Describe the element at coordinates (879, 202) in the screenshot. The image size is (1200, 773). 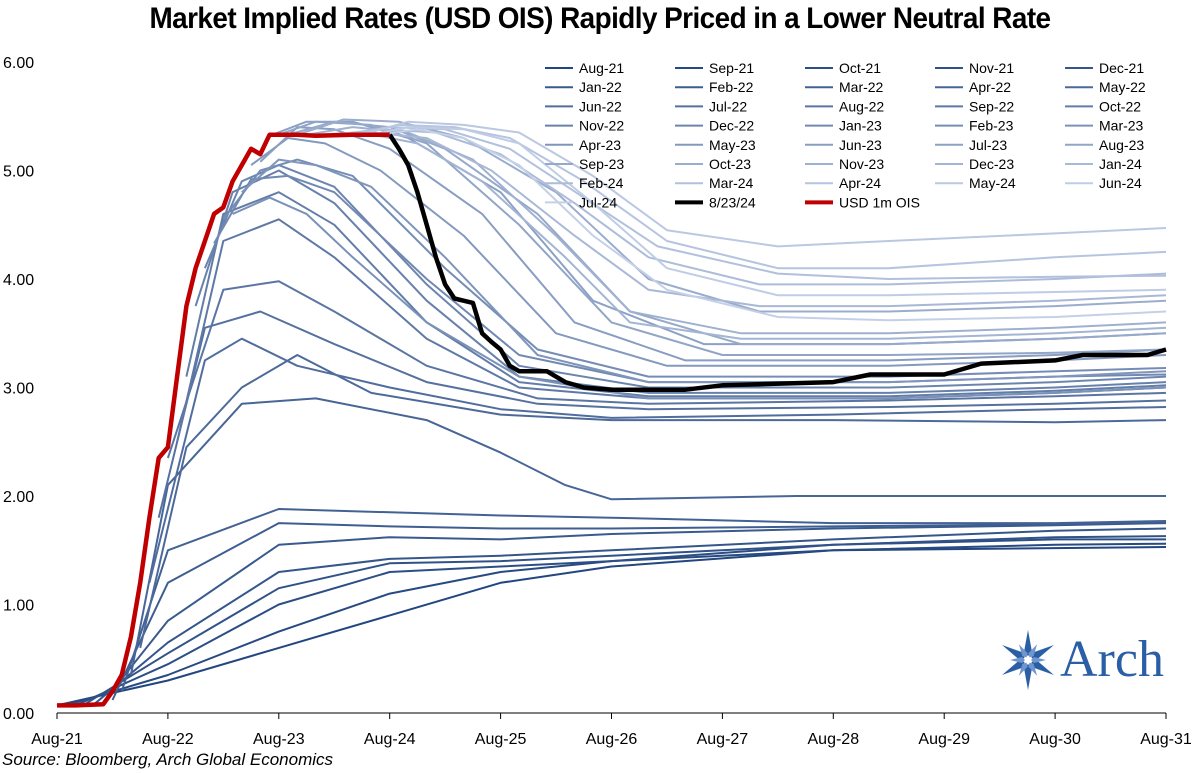
I see `legend-label: USD 1m OIS` at that location.